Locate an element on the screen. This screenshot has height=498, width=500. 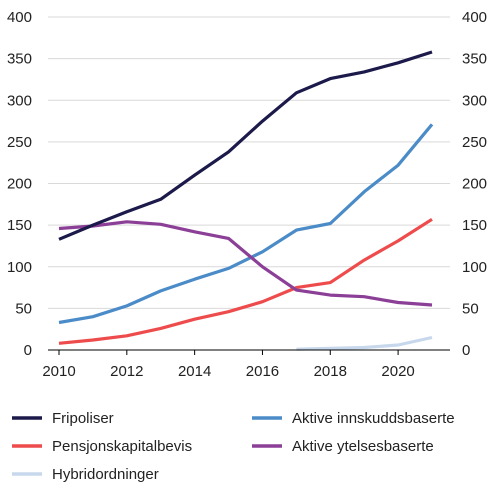
y-tick-left-100: 100 is located at coordinates (19, 267).